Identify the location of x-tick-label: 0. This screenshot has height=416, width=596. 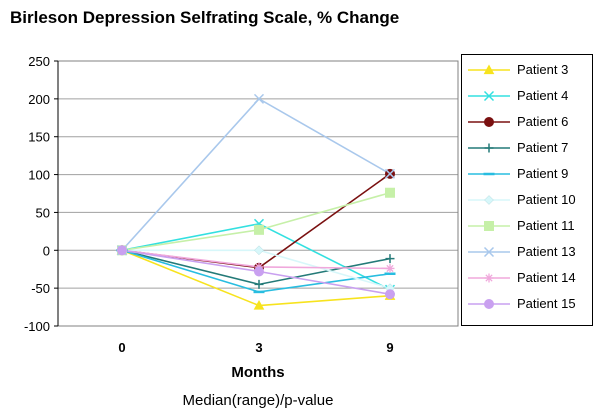
(121, 347).